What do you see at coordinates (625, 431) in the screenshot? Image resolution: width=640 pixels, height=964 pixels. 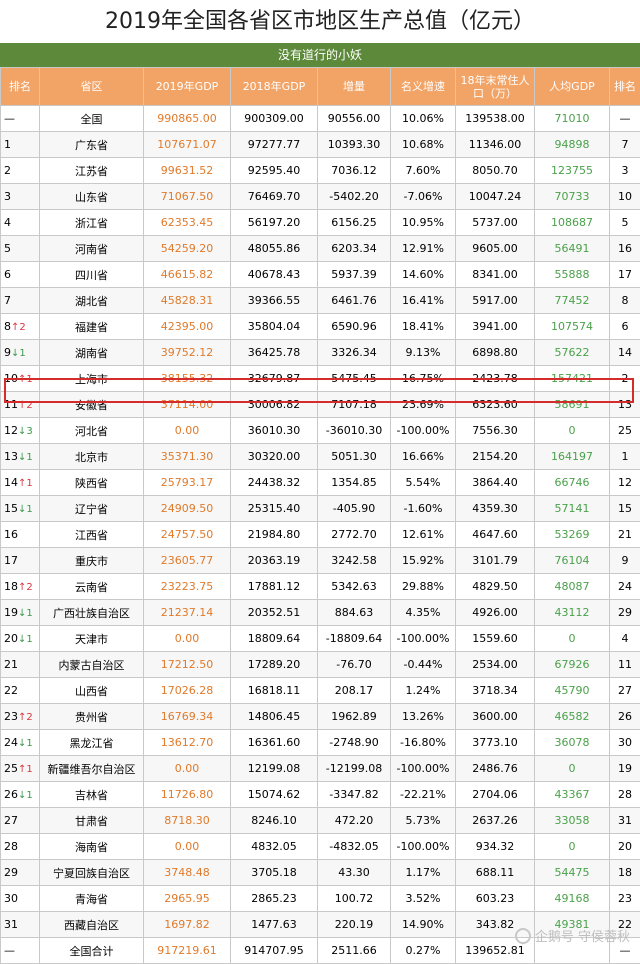 I see `cell-per-capita-rank: 25` at bounding box center [625, 431].